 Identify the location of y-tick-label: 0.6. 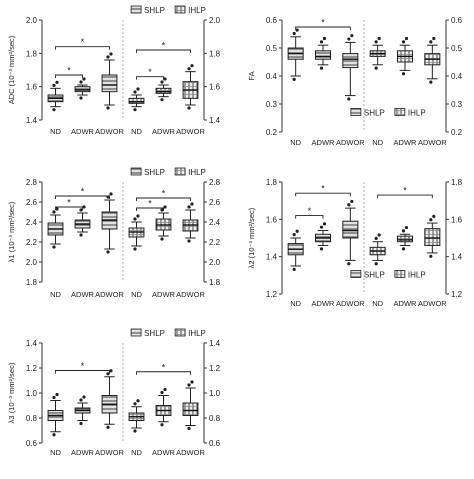
(272, 20).